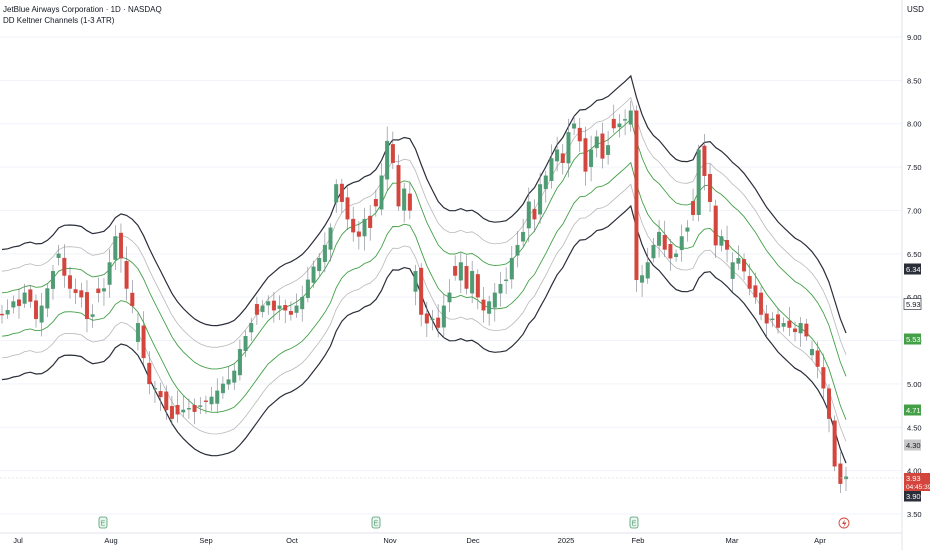 The width and height of the screenshot is (932, 550). Describe the element at coordinates (913, 410) in the screenshot. I see `price-tag-text: 4.71` at that location.